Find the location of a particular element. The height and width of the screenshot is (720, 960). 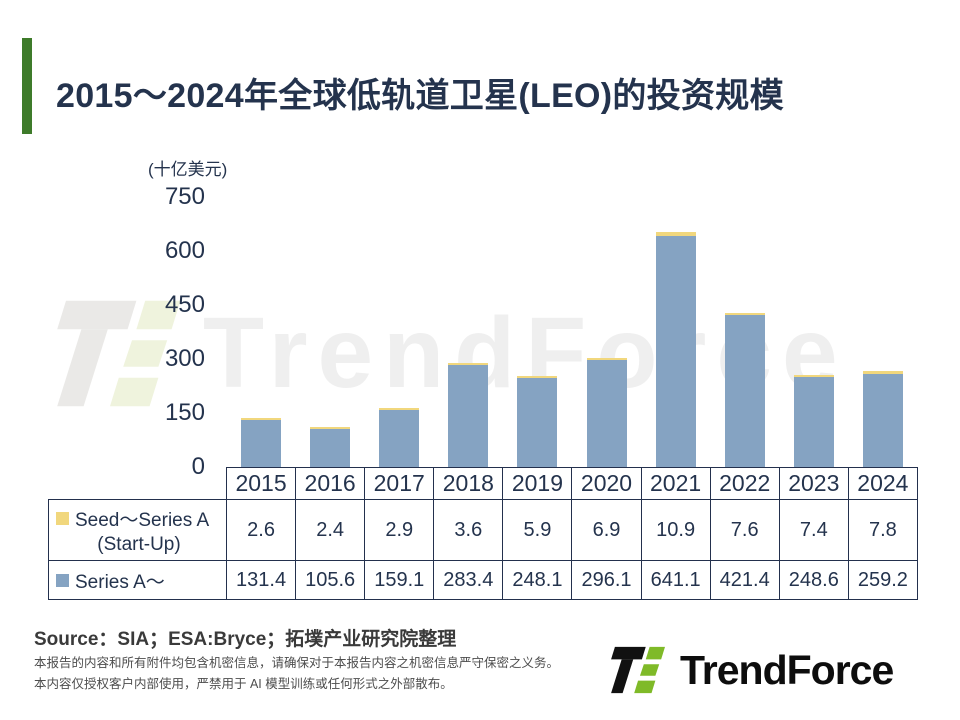

table-cell-series-a-2017: 159.1 is located at coordinates (400, 580).